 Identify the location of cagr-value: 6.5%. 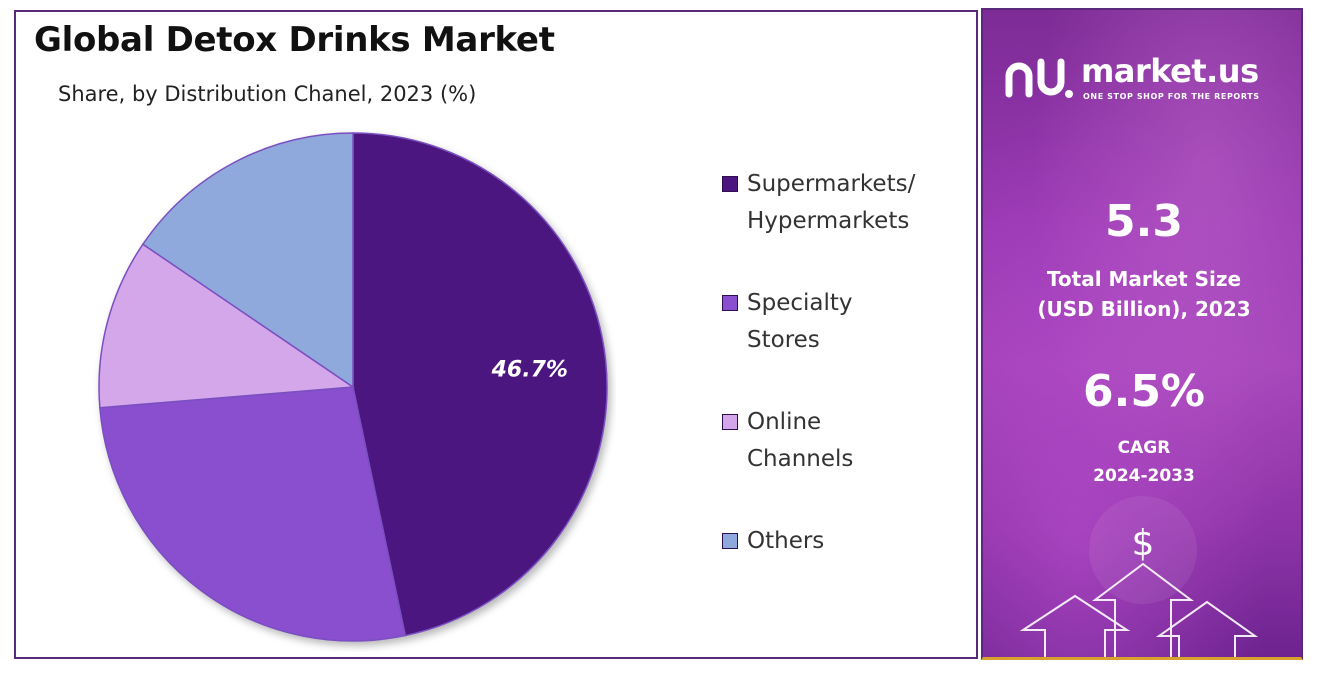
(1144, 391).